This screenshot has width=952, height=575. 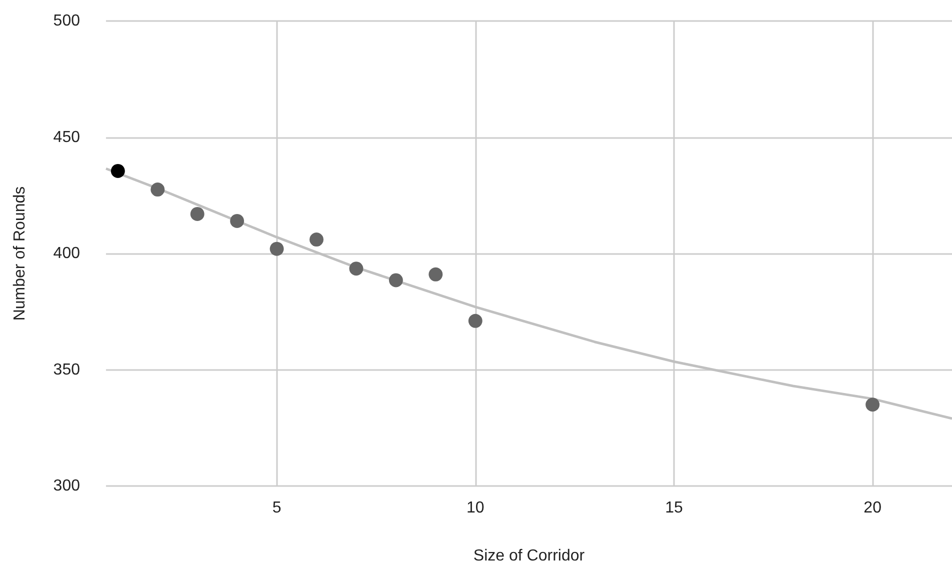 I want to click on x-tick-label: 15, so click(x=674, y=508).